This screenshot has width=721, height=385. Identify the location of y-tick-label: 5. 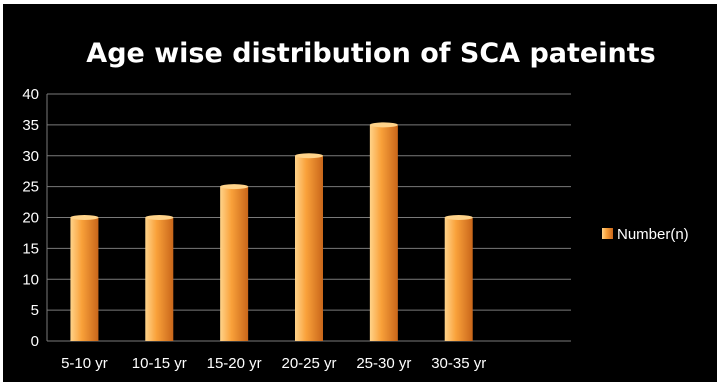
(35, 310).